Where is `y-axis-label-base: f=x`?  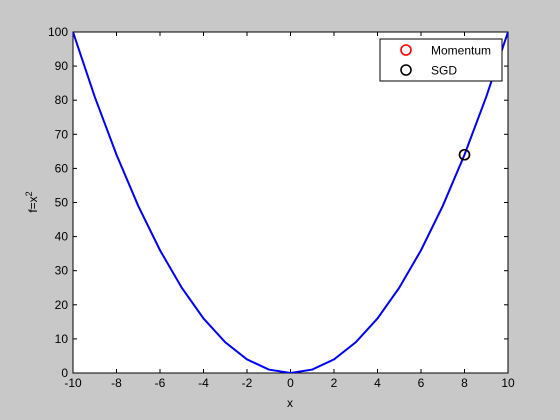
y-axis-label-base: f=x is located at coordinates (33, 204).